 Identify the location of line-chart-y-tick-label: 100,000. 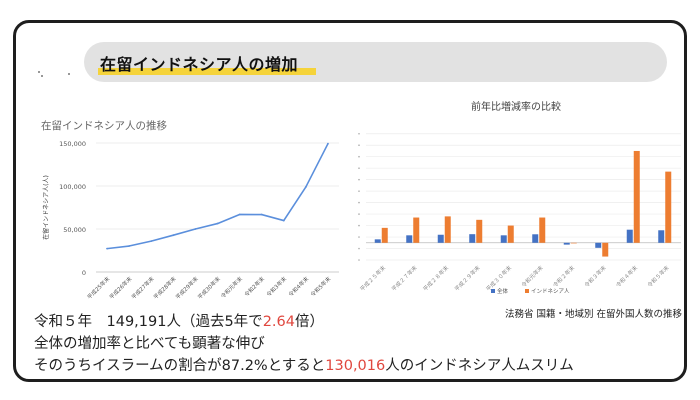
(72, 187).